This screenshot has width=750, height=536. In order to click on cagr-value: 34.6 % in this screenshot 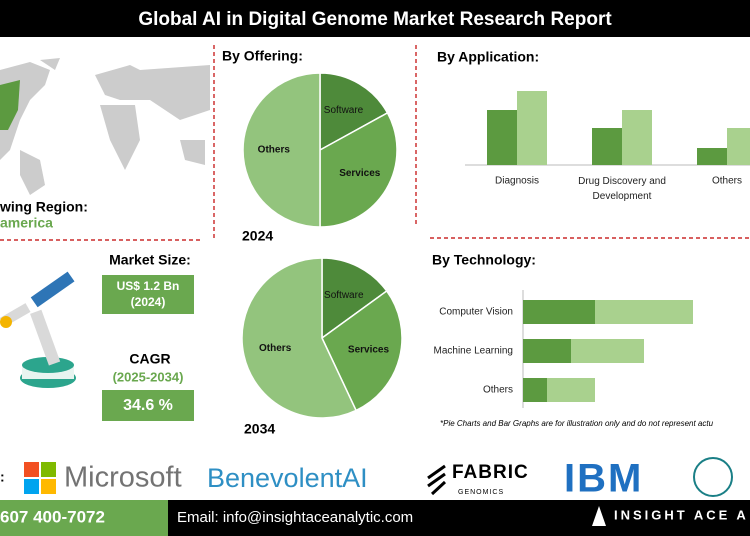, I will do `click(148, 405)`.